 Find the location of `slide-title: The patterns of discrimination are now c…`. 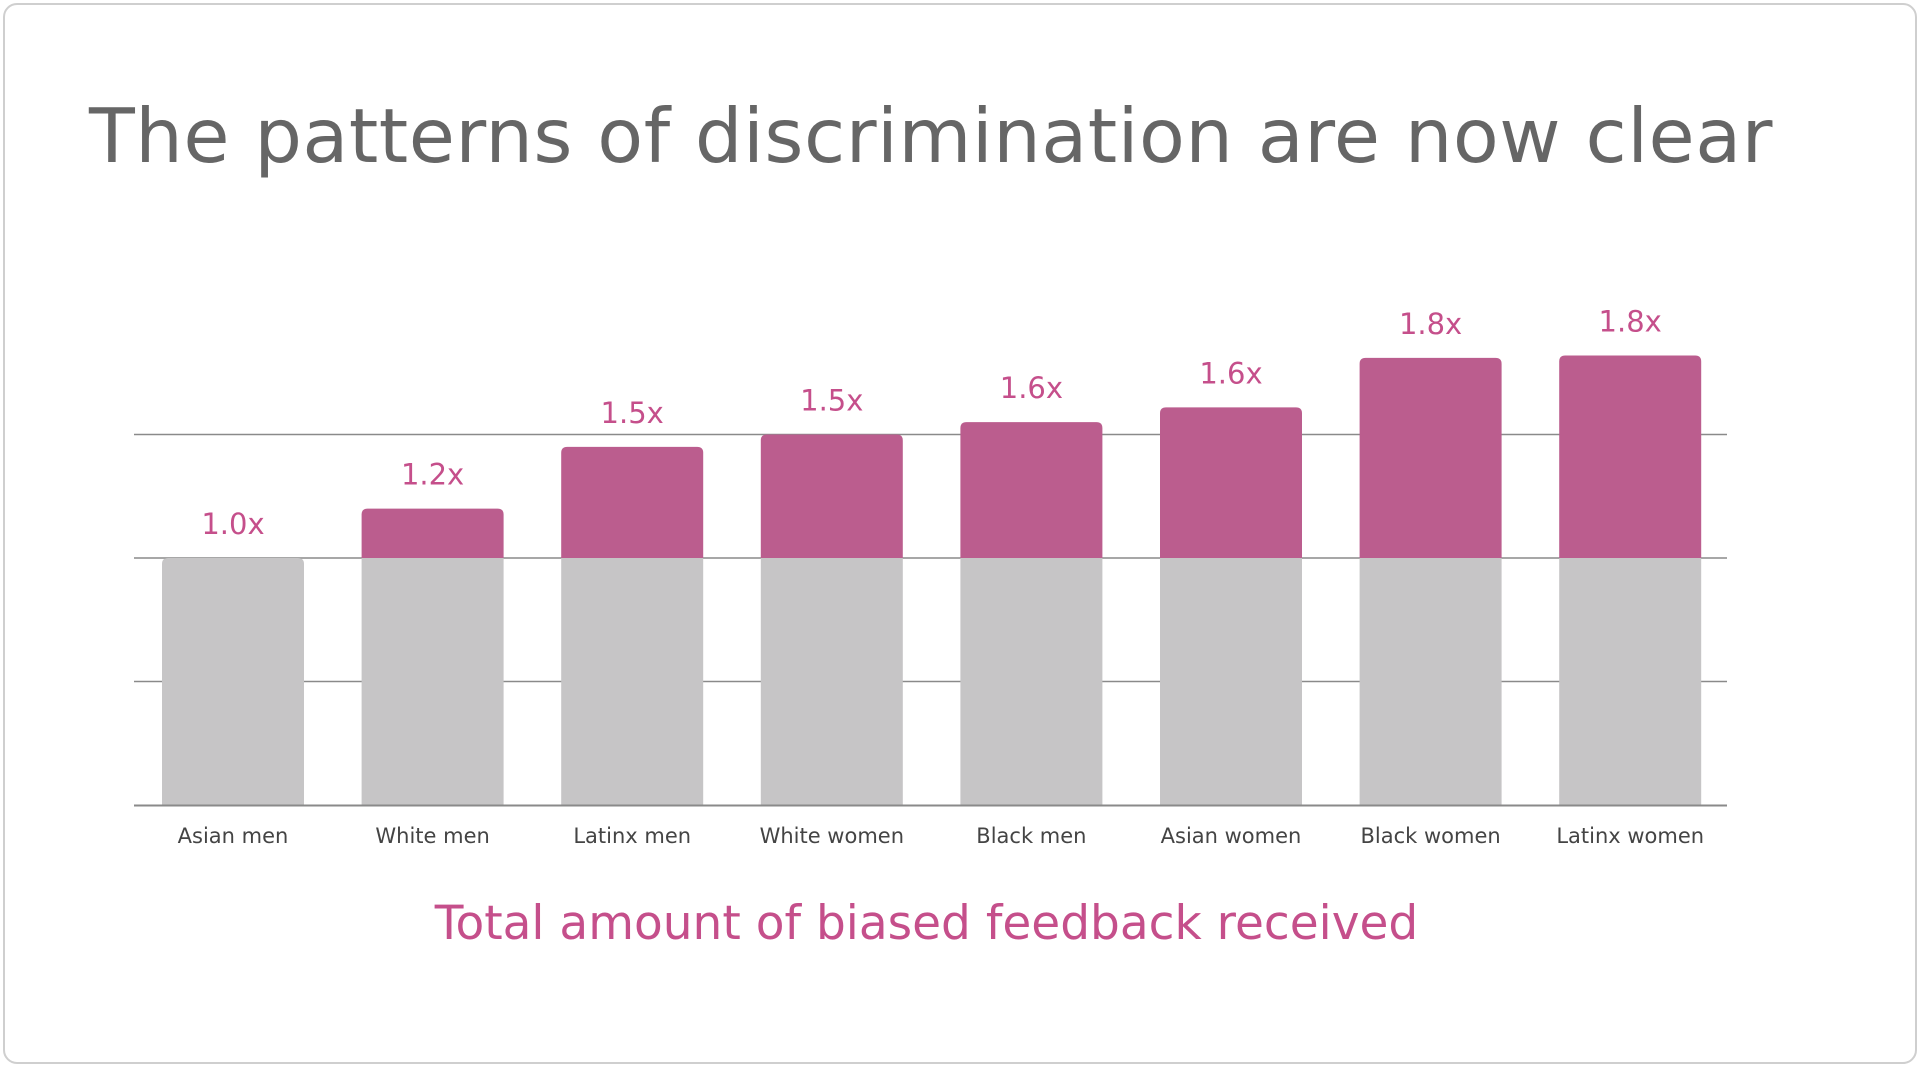

slide-title: The patterns of discrimination are now c… is located at coordinates (930, 136).